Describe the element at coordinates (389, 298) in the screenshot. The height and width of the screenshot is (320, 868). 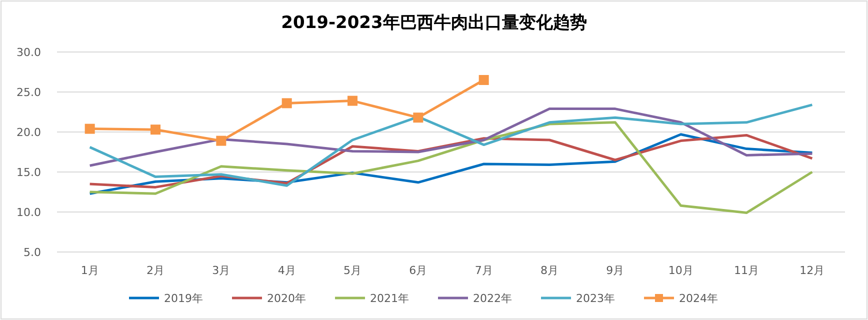
I see `legend-label: 2021年` at that location.